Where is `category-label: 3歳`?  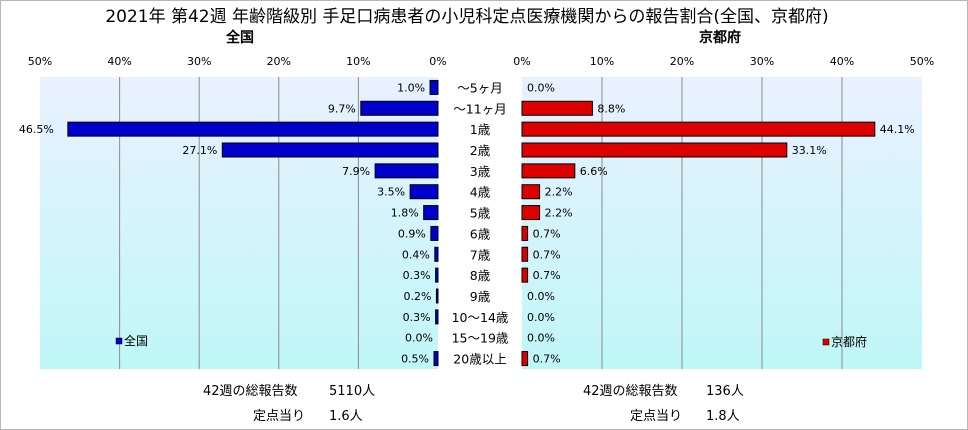
category-label: 3歳 is located at coordinates (480, 171).